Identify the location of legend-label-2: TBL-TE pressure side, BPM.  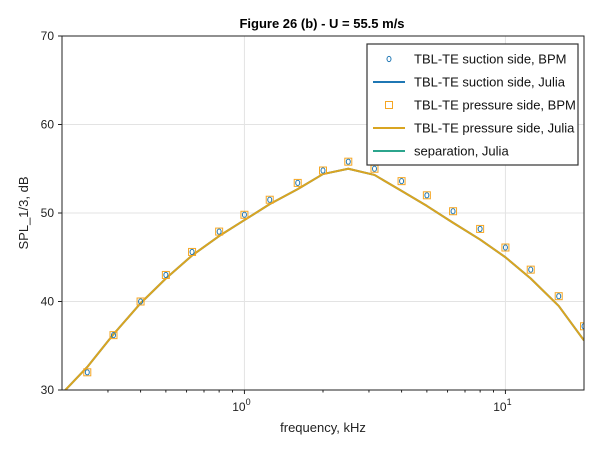
(495, 105).